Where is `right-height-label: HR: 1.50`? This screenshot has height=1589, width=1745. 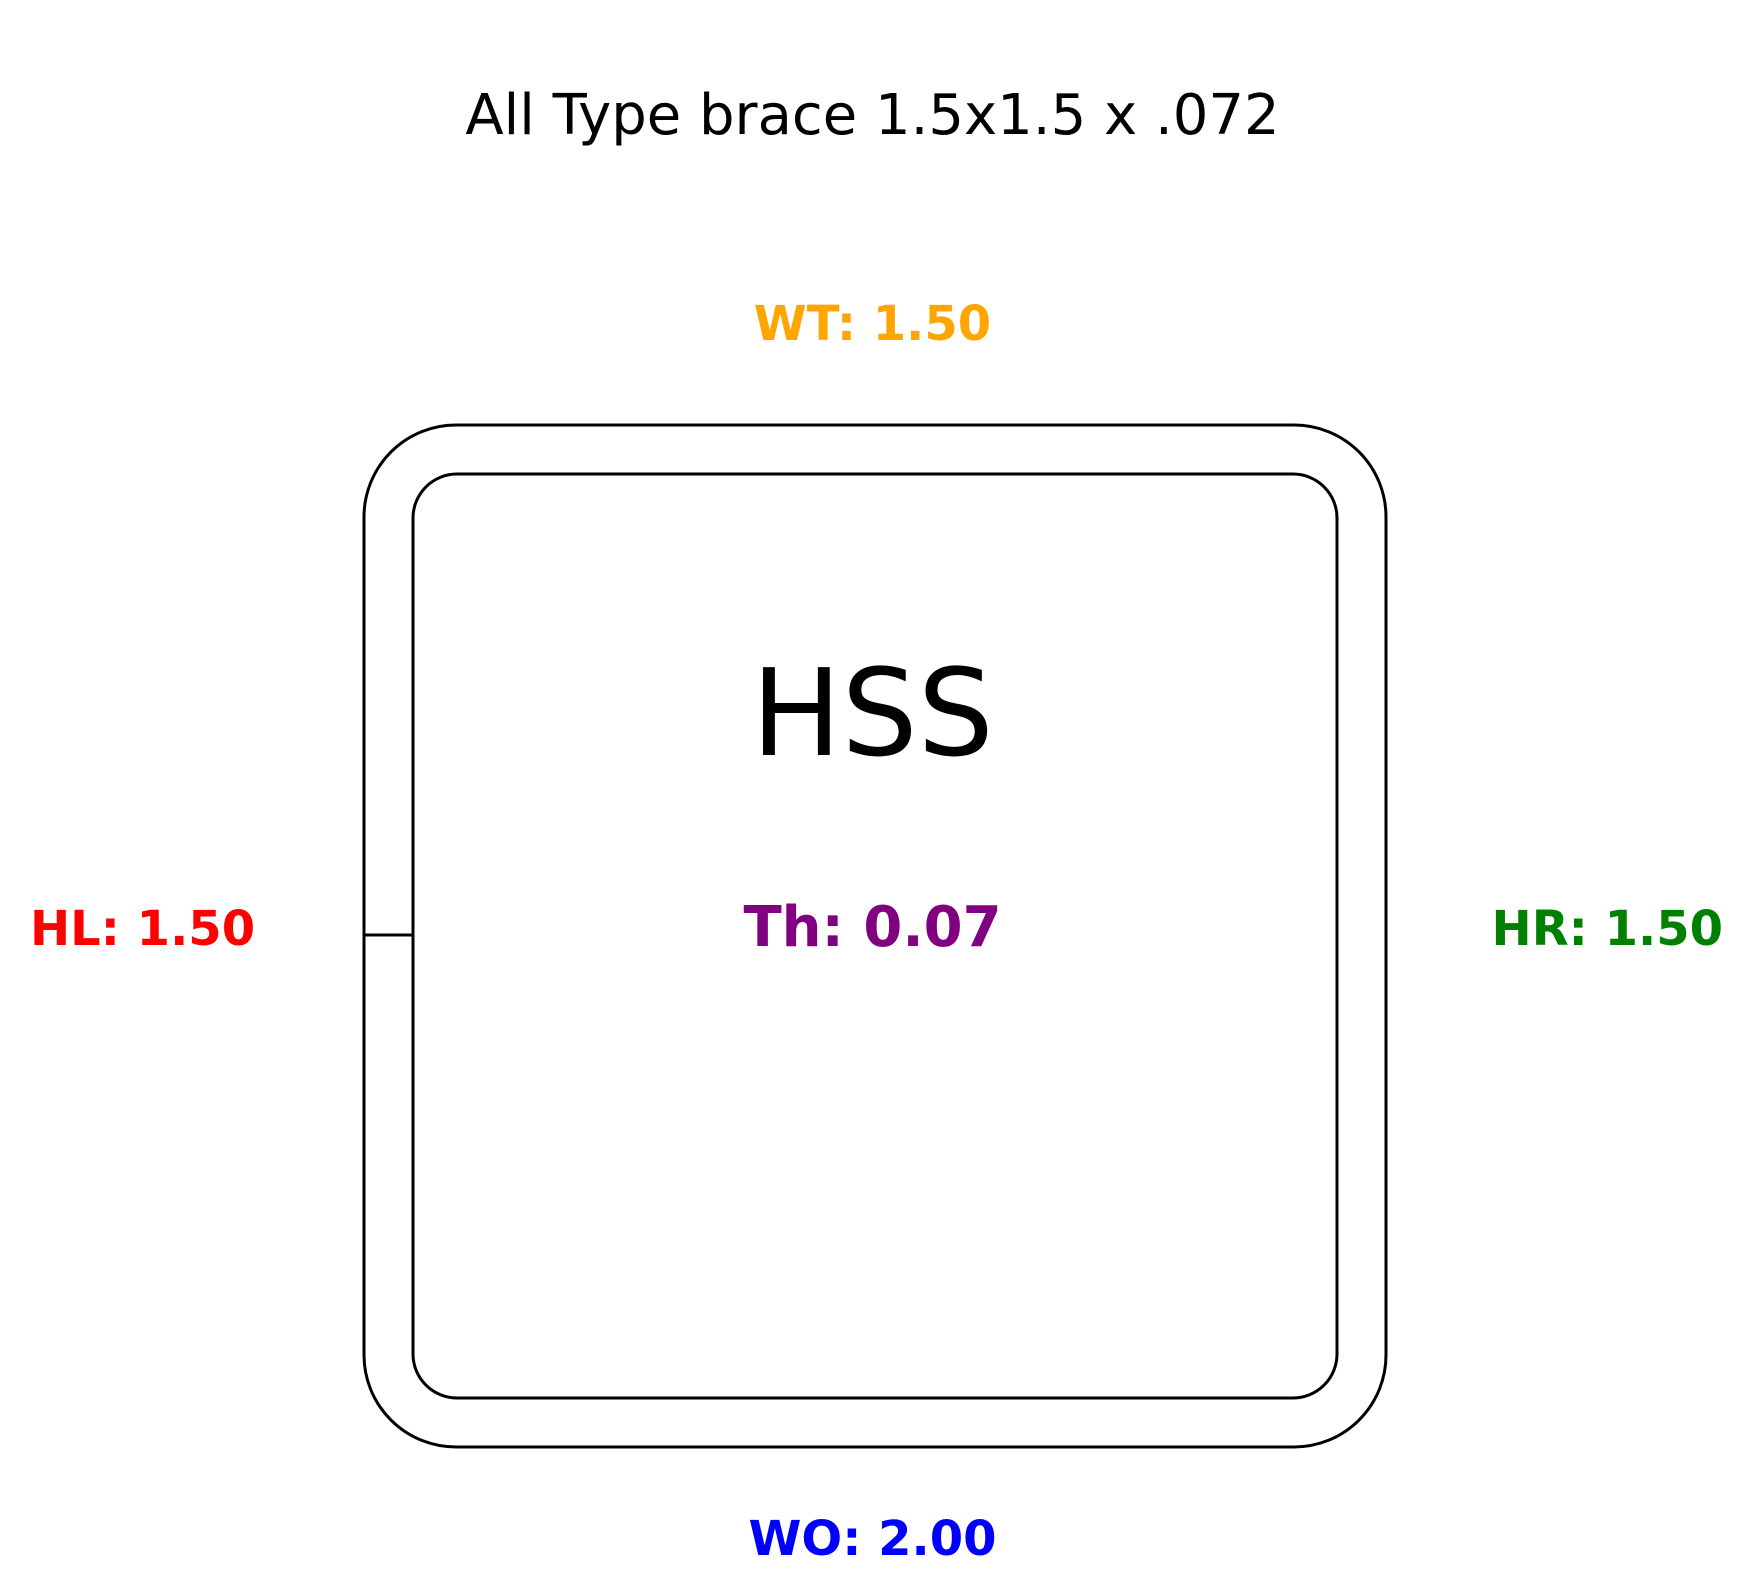
right-height-label: HR: 1.50 is located at coordinates (1607, 929).